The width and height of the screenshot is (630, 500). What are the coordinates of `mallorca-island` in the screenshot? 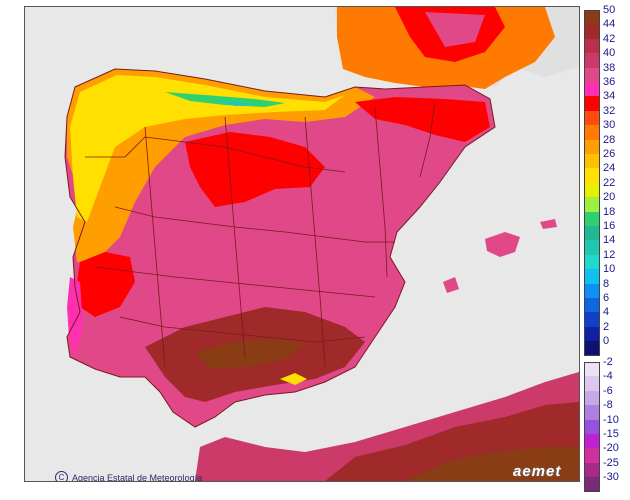 It's located at (502, 244).